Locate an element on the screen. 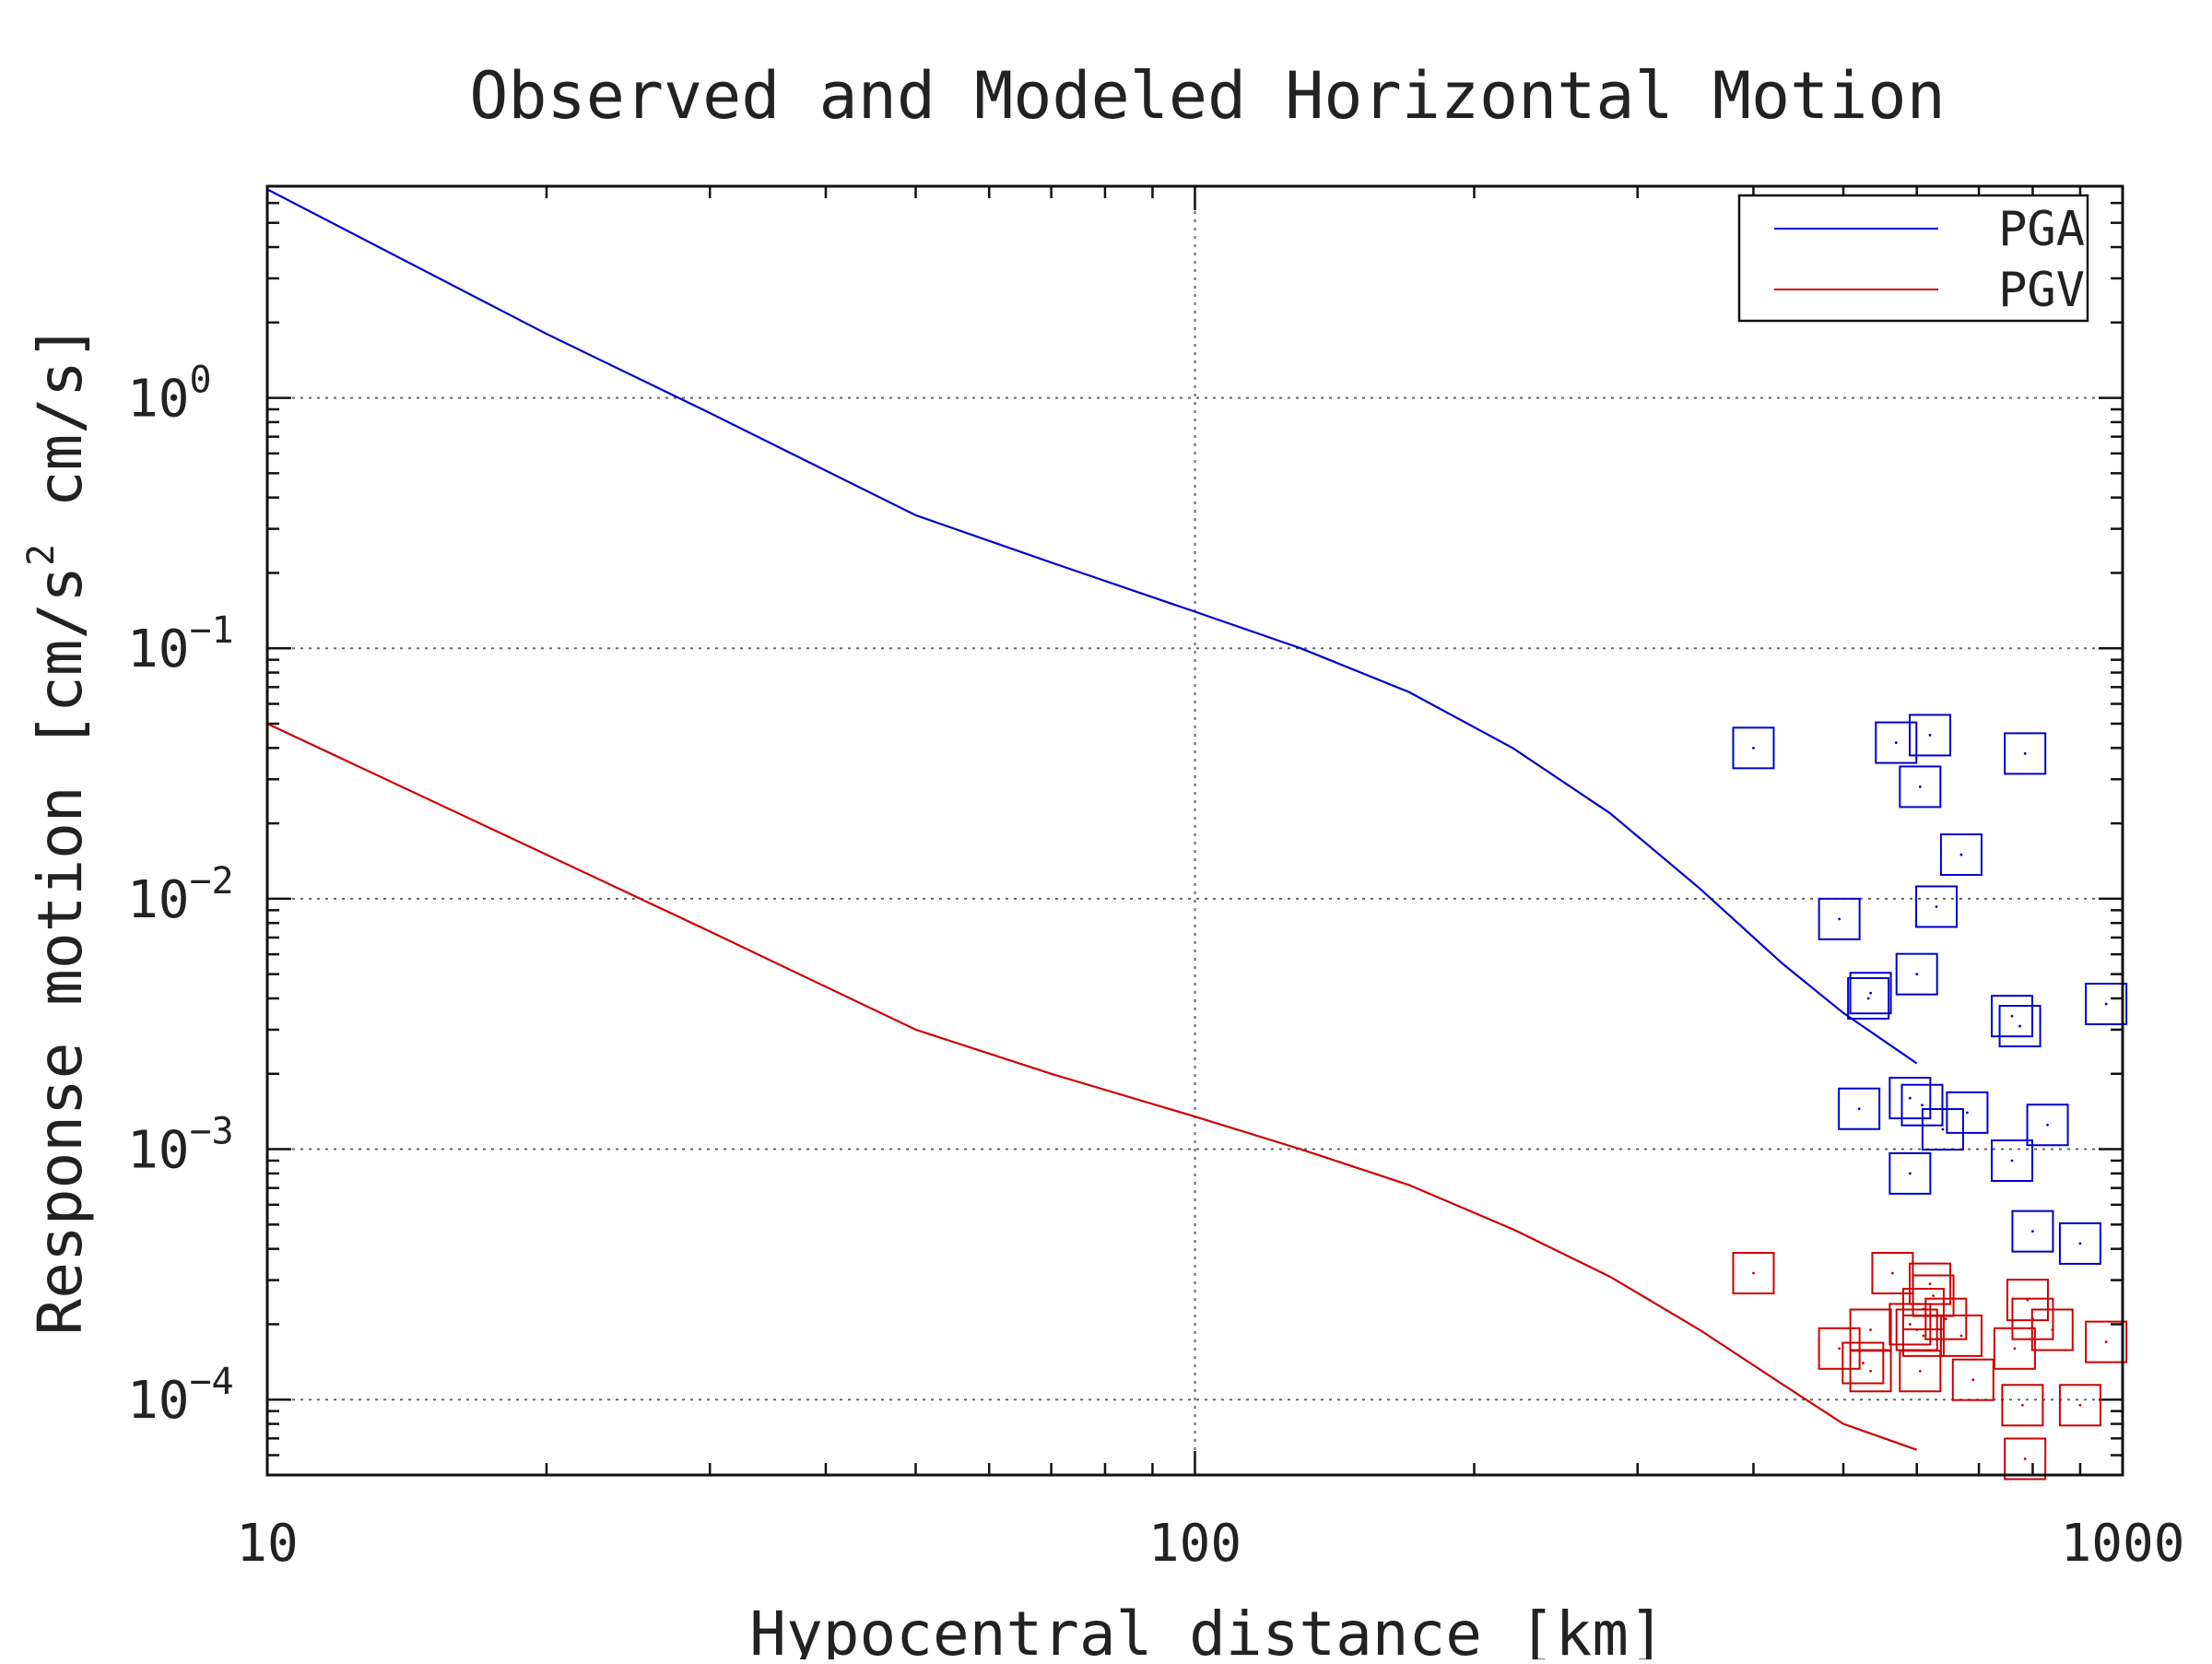 This screenshot has height=1664, width=2212. y-tick-label-exponent: −4 is located at coordinates (211, 1382).